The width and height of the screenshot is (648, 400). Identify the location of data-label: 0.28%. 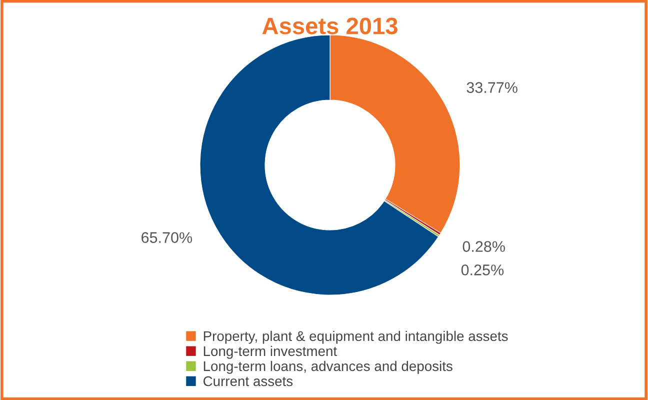
(483, 246).